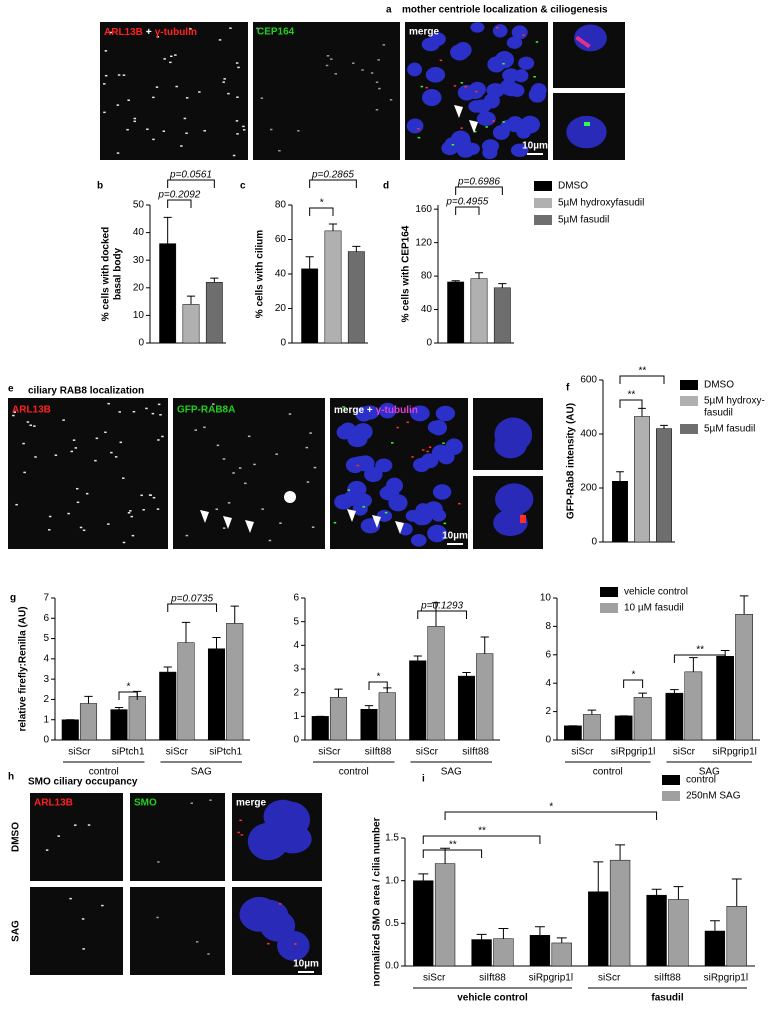  I want to click on panel-letter: b, so click(100, 186).